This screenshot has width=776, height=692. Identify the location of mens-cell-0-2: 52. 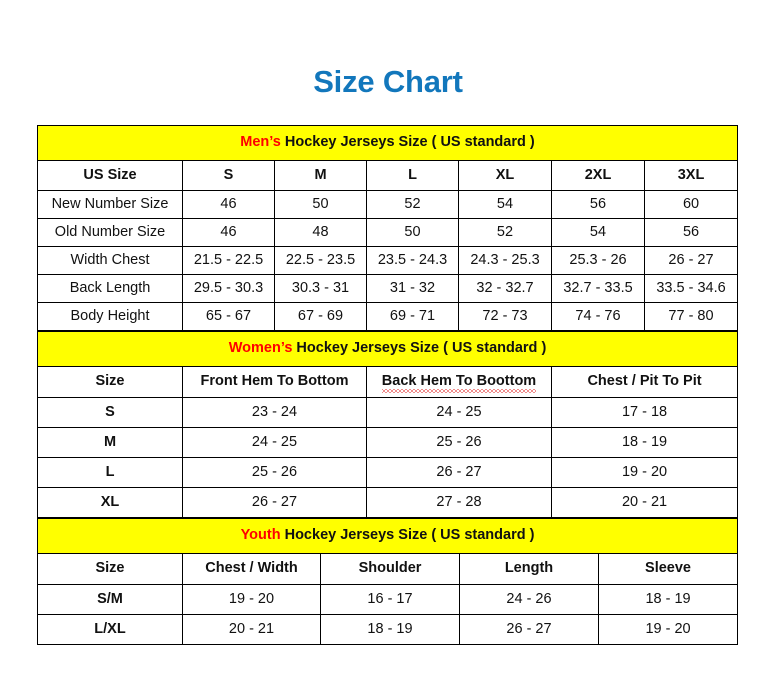
(412, 204).